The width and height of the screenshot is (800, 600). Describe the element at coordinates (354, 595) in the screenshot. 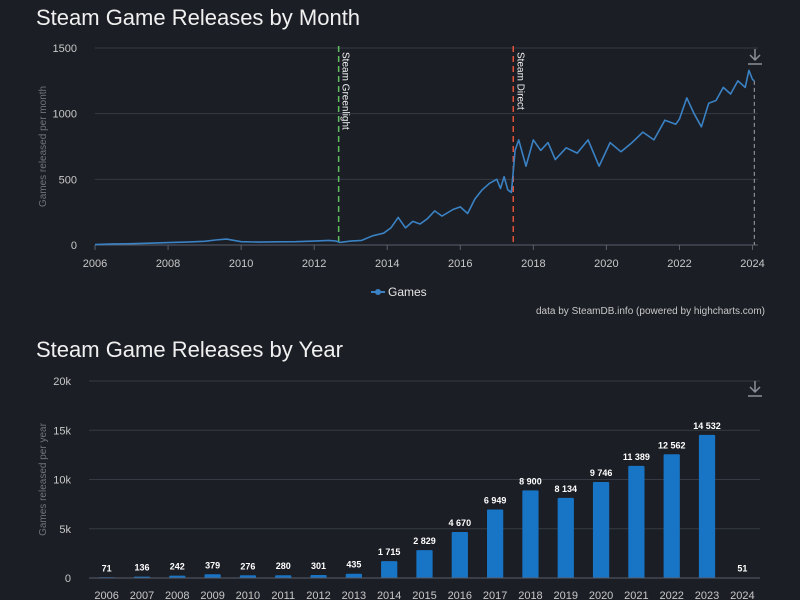

I see `x-tick-label: 2013` at that location.